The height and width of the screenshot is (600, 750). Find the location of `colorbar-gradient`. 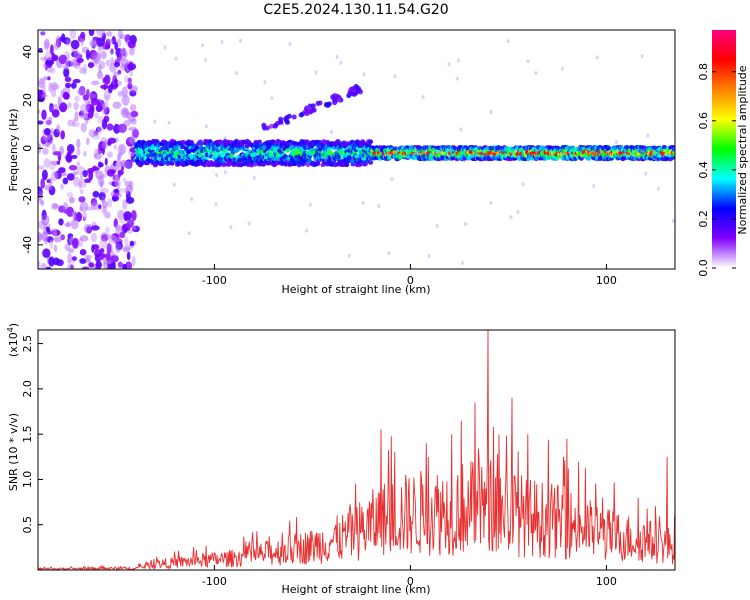

colorbar-gradient is located at coordinates (724, 149).